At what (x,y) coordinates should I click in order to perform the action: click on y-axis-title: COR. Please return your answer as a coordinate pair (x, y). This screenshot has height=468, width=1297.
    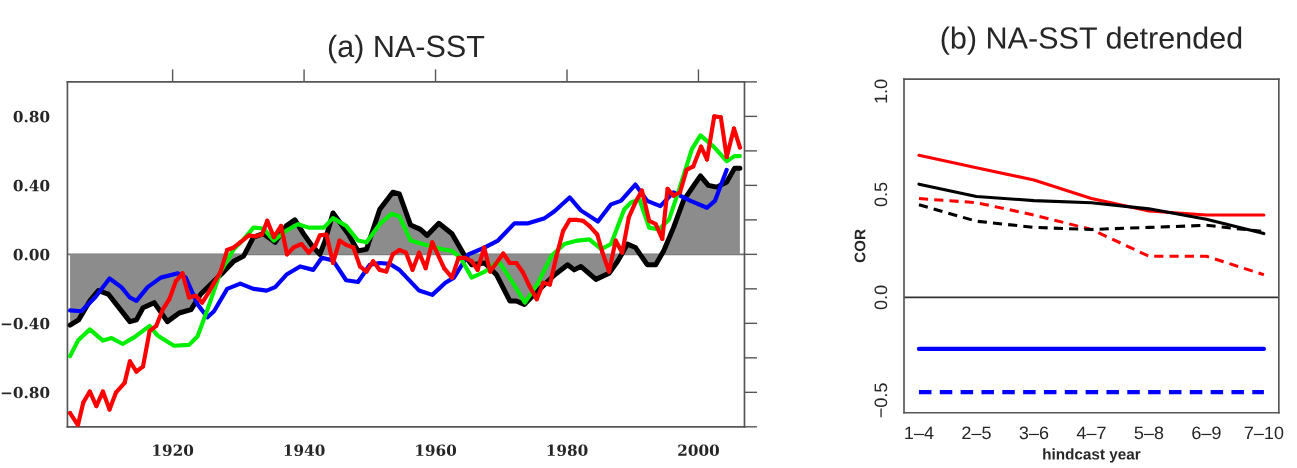
    Looking at the image, I should click on (860, 246).